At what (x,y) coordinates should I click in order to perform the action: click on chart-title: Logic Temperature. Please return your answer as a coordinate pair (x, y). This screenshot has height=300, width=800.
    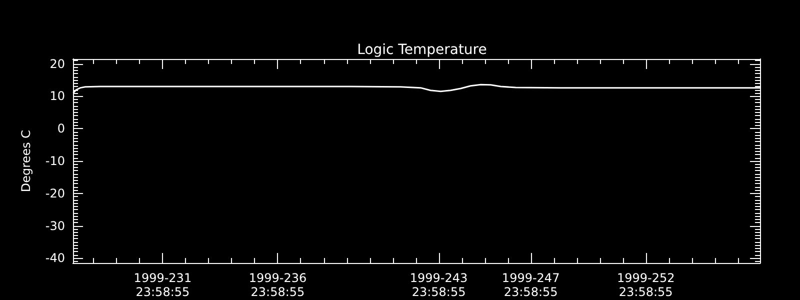
    Looking at the image, I should click on (422, 50).